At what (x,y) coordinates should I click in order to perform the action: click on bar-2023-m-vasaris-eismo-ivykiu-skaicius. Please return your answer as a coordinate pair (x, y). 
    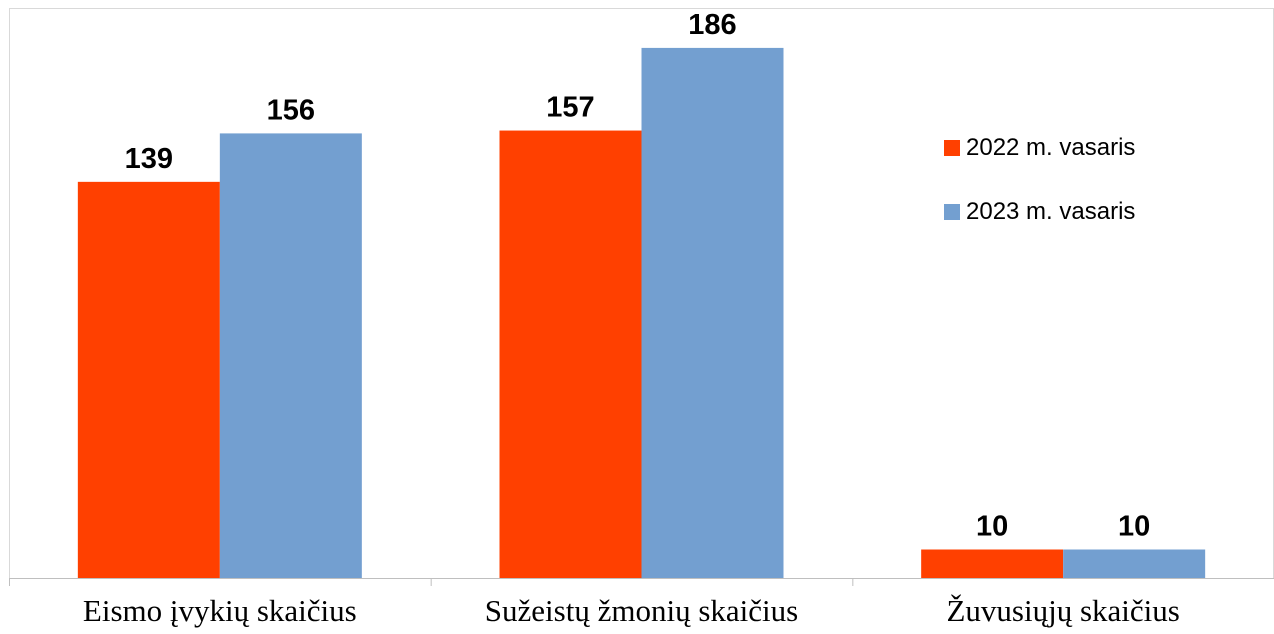
    Looking at the image, I should click on (290, 355).